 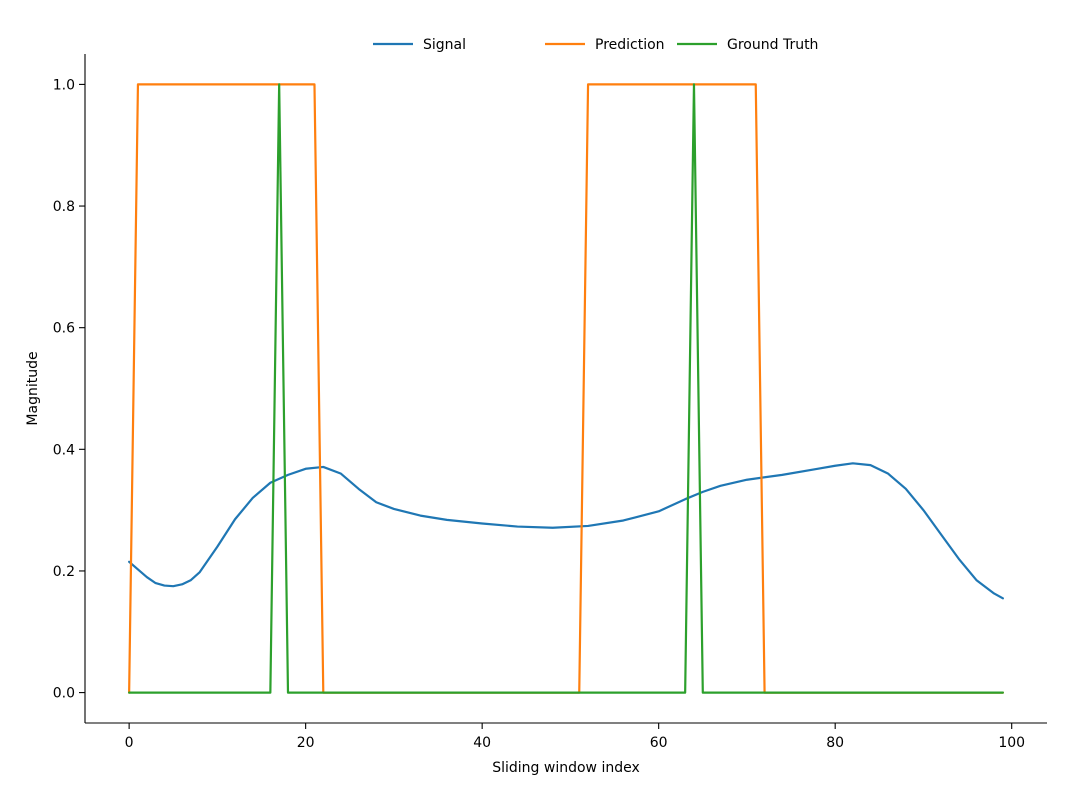 I want to click on legend-item-ground-truth: Ground Truth, so click(x=747, y=45).